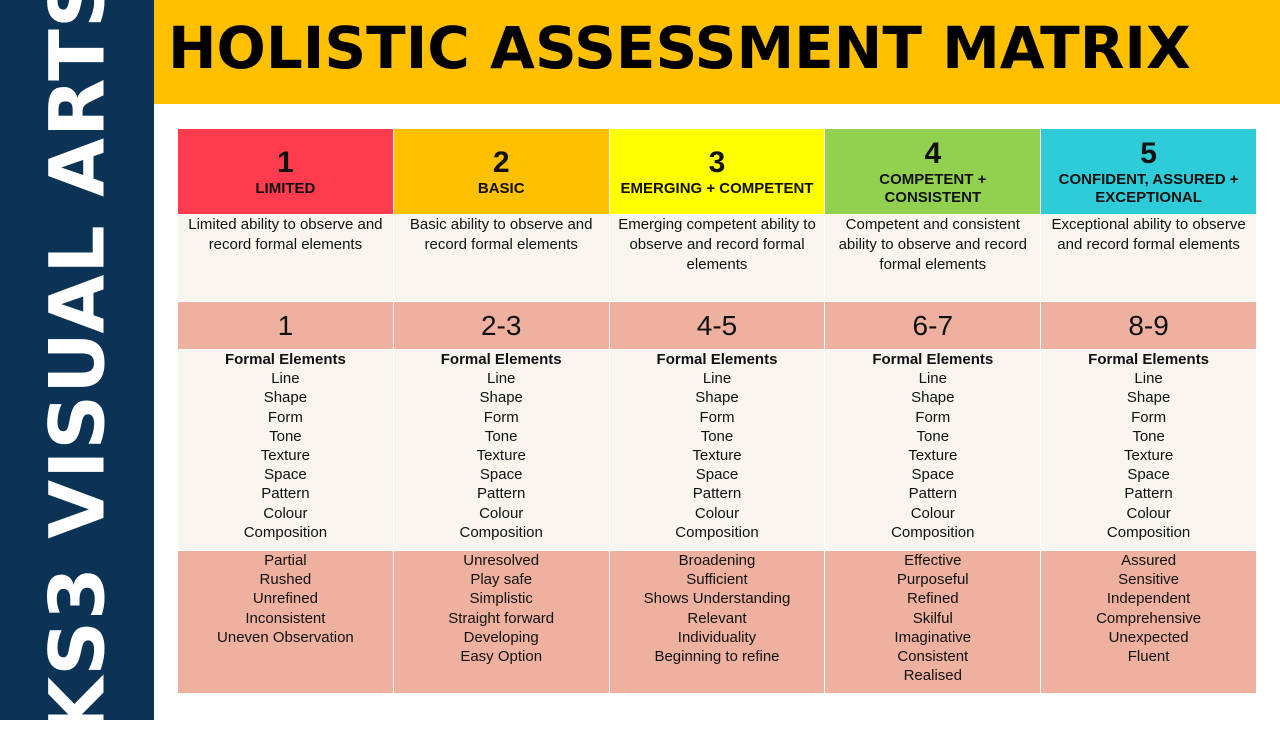  I want to click on descriptor-word: Purposeful, so click(932, 580).